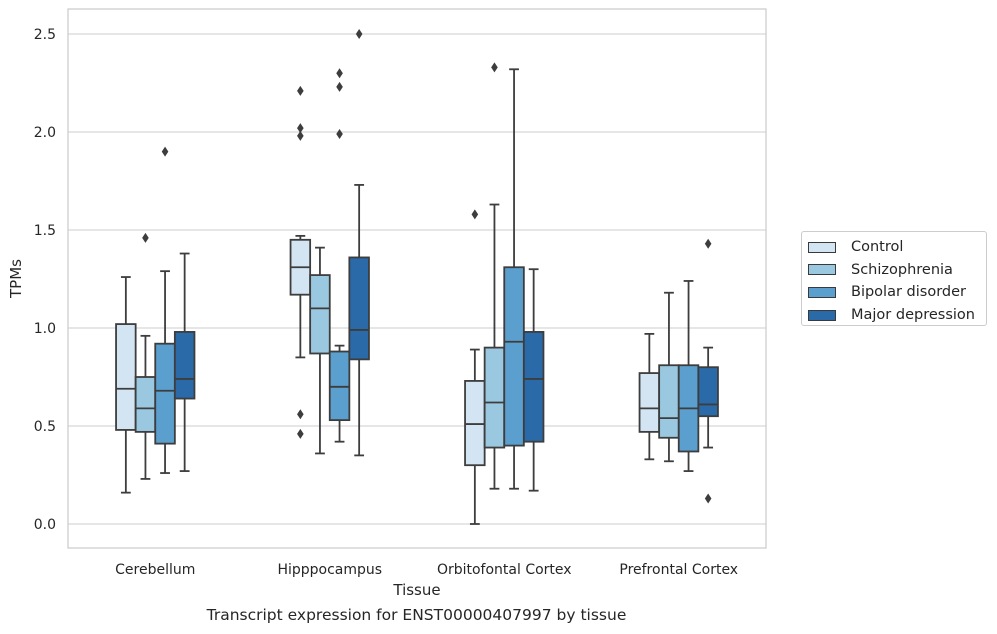  I want to click on y-tick-labels: 0.0 0.5 1.0 1.5 2.0 2.5, so click(45, 280).